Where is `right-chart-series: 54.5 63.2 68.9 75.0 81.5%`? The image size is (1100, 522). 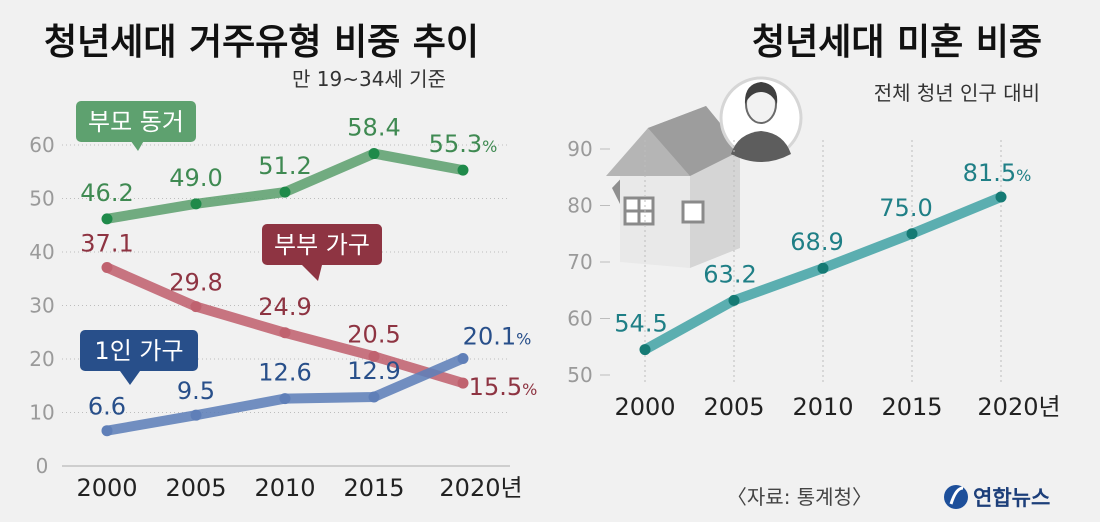 right-chart-series: 54.5 63.2 68.9 75.0 81.5% is located at coordinates (823, 257).